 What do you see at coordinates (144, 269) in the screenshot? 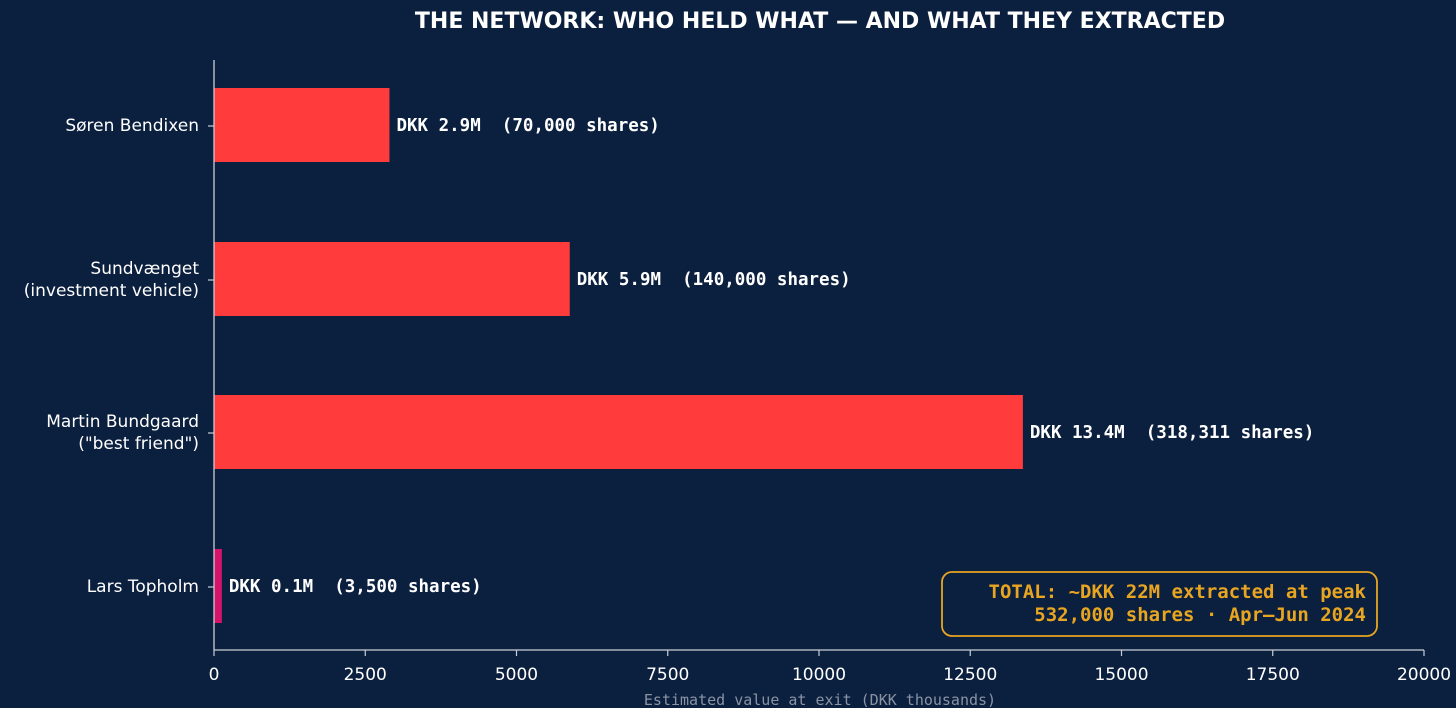
I see `category-label-line: Sundvænget` at bounding box center [144, 269].